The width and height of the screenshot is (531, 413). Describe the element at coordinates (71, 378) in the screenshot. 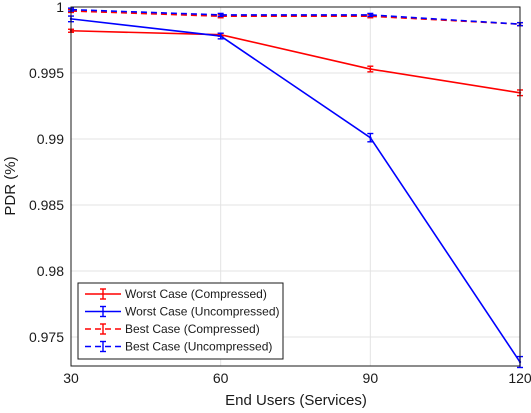

I see `x-tick-label: 30` at that location.